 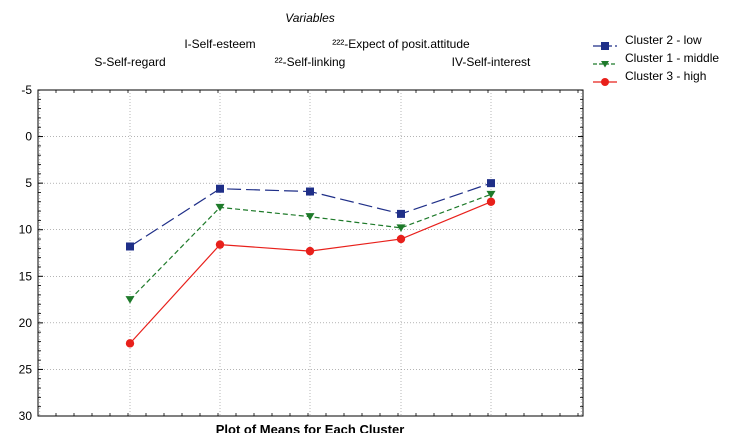 What do you see at coordinates (26, 276) in the screenshot?
I see `y-tick-label: 15` at bounding box center [26, 276].